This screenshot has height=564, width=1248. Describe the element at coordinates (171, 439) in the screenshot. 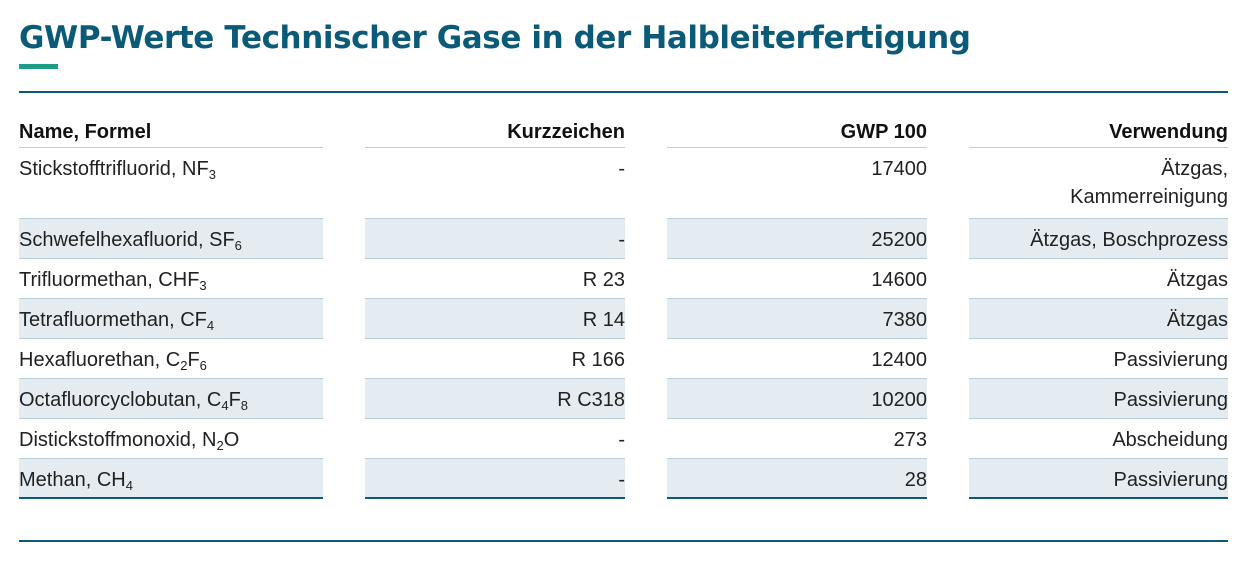

I see `cell-name-6: Distickstoffmonoxid, N2O` at that location.